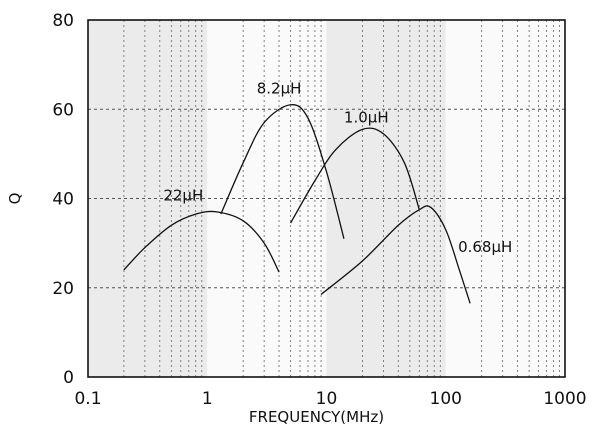 The width and height of the screenshot is (595, 433). I want to click on x-tick-label: 1000, so click(564, 399).